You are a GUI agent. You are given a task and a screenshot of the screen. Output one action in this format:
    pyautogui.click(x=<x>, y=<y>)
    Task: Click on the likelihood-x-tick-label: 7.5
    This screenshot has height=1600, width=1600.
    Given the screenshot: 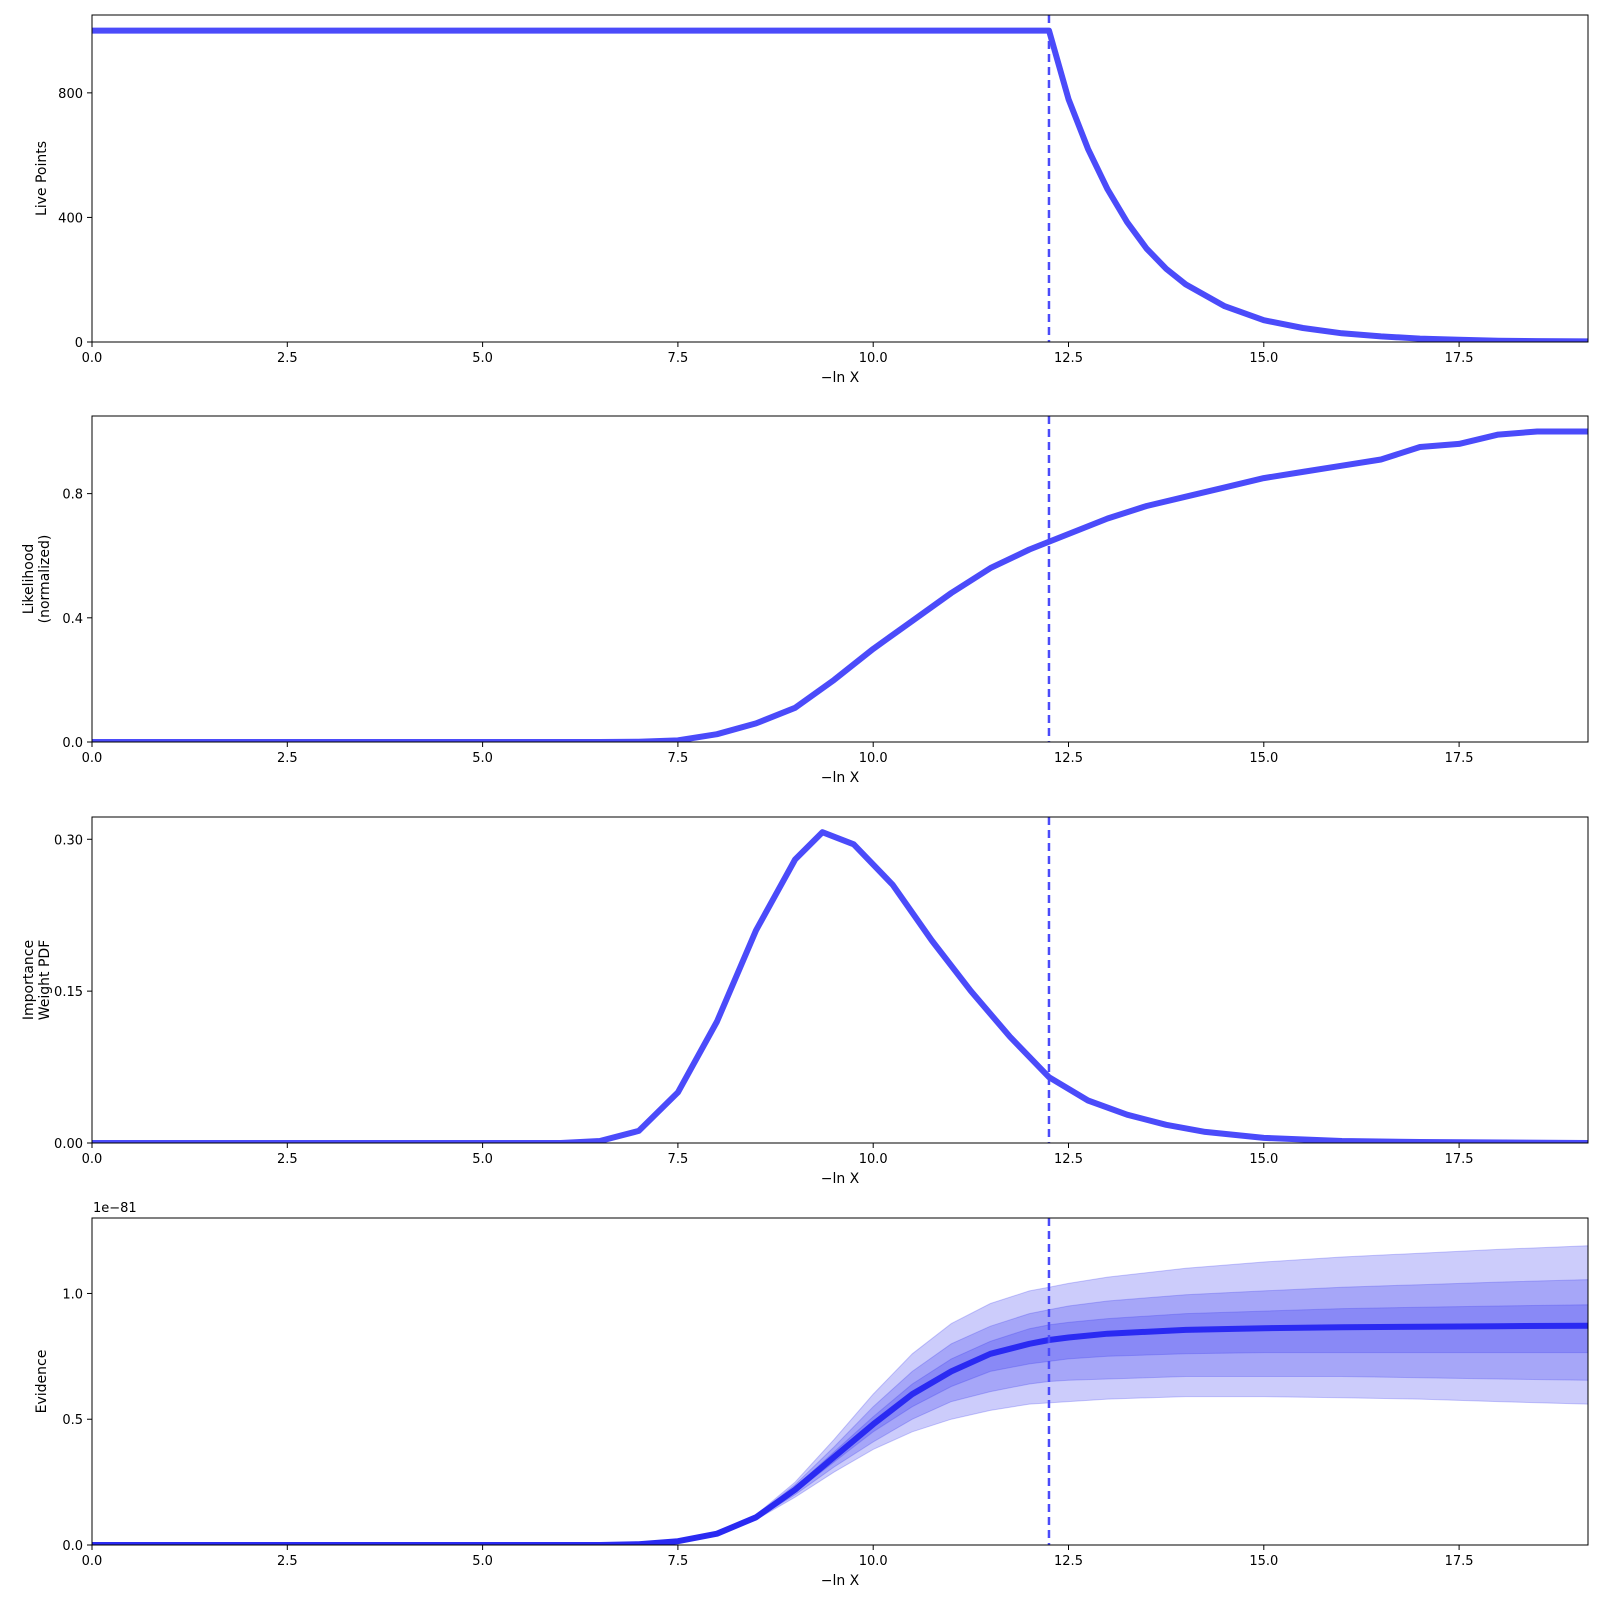 What is the action you would take?
    pyautogui.click(x=678, y=758)
    